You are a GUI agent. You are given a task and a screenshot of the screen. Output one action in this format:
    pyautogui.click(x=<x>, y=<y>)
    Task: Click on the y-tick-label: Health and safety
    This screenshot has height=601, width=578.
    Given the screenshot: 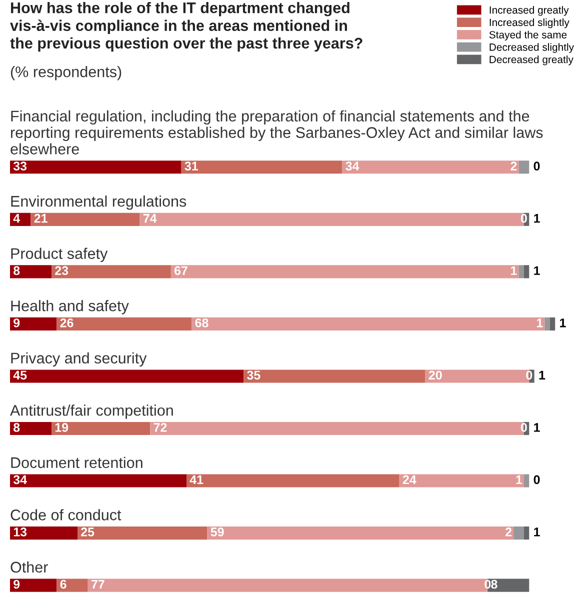 What is the action you would take?
    pyautogui.click(x=70, y=307)
    